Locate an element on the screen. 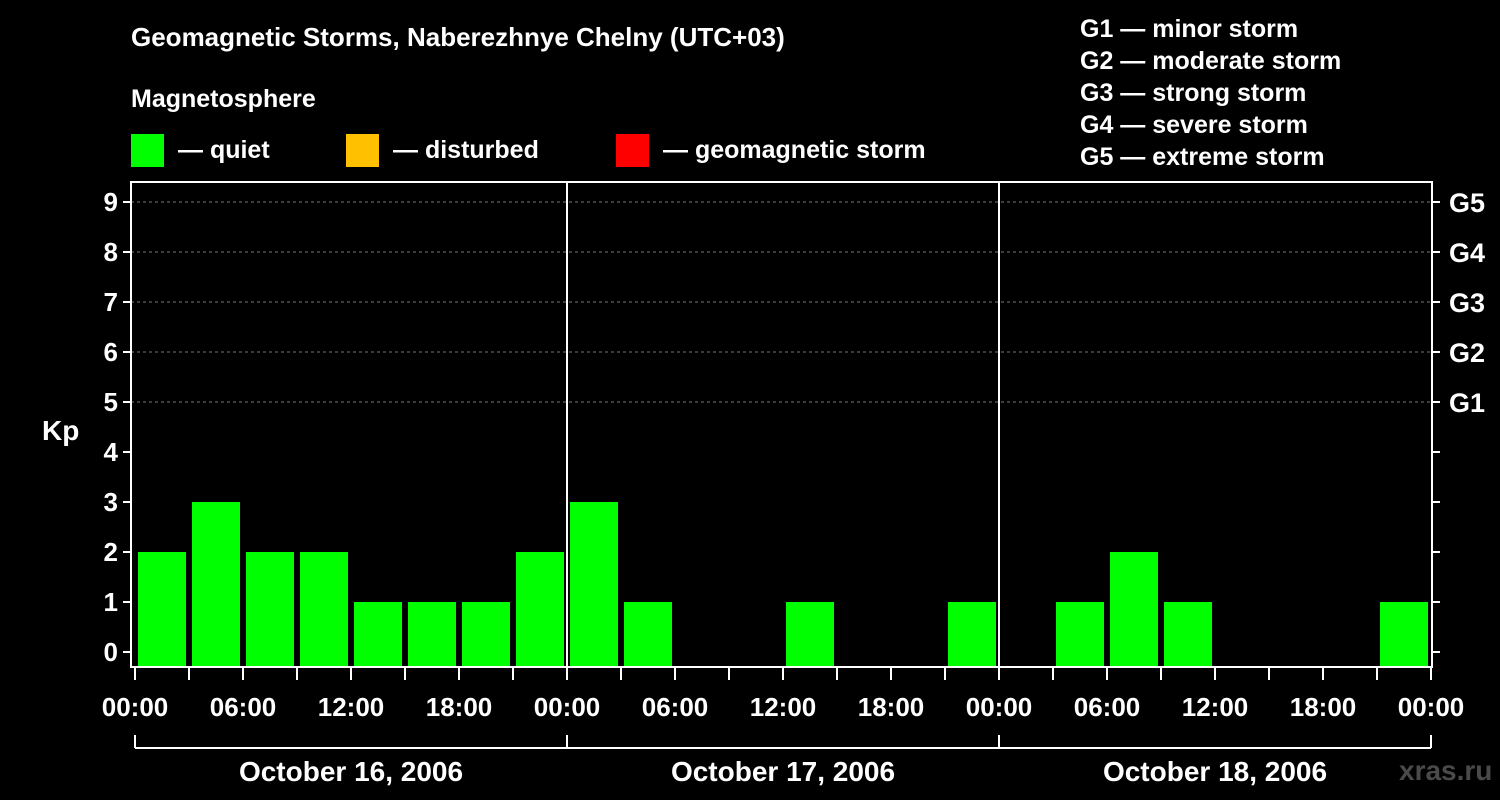  y-tick-label: 4 is located at coordinates (111, 452).